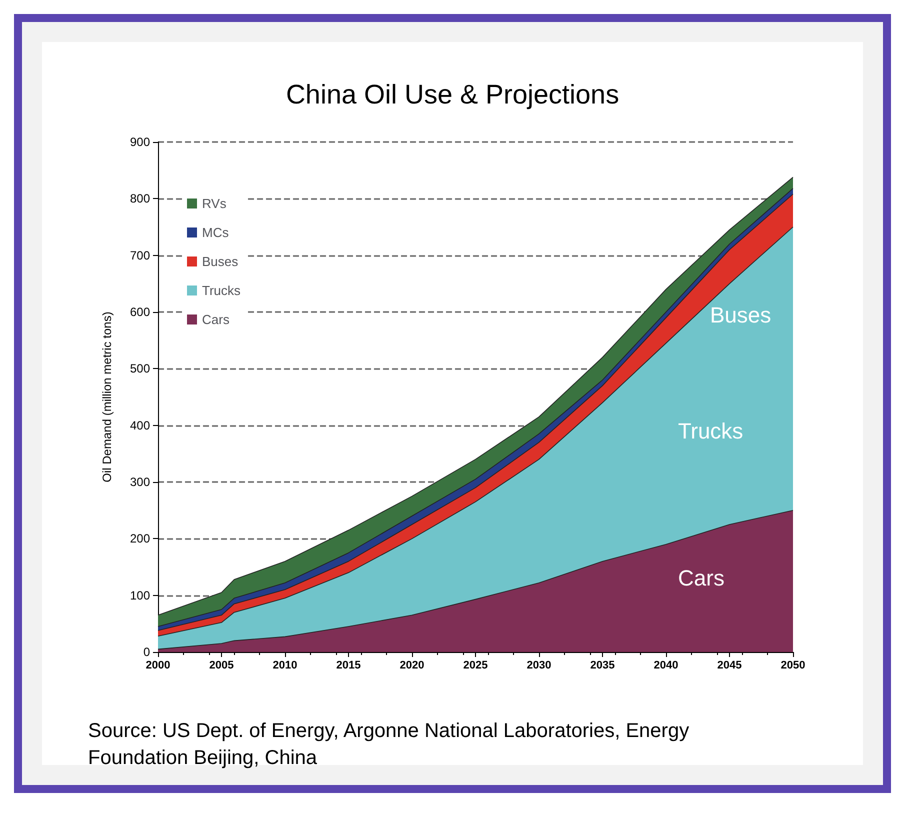  I want to click on y-tick-label: 400, so click(140, 425).